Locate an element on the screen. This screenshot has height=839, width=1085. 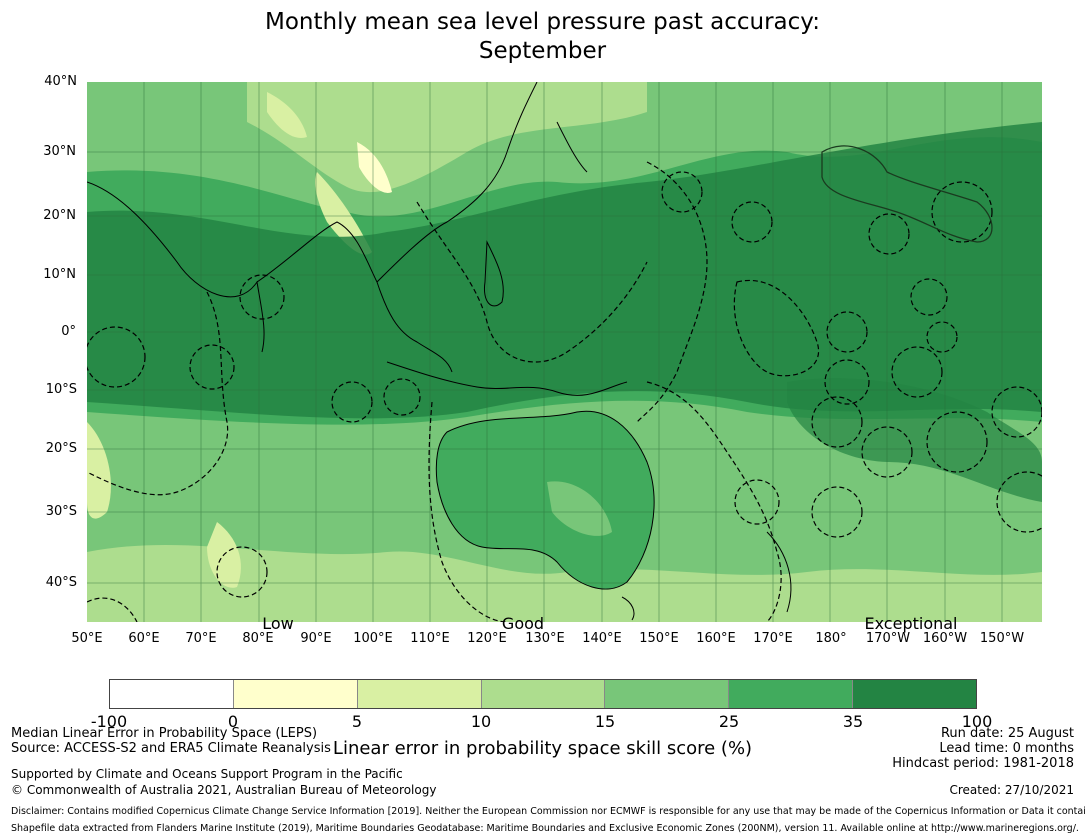
coast-australia is located at coordinates (545, 500).